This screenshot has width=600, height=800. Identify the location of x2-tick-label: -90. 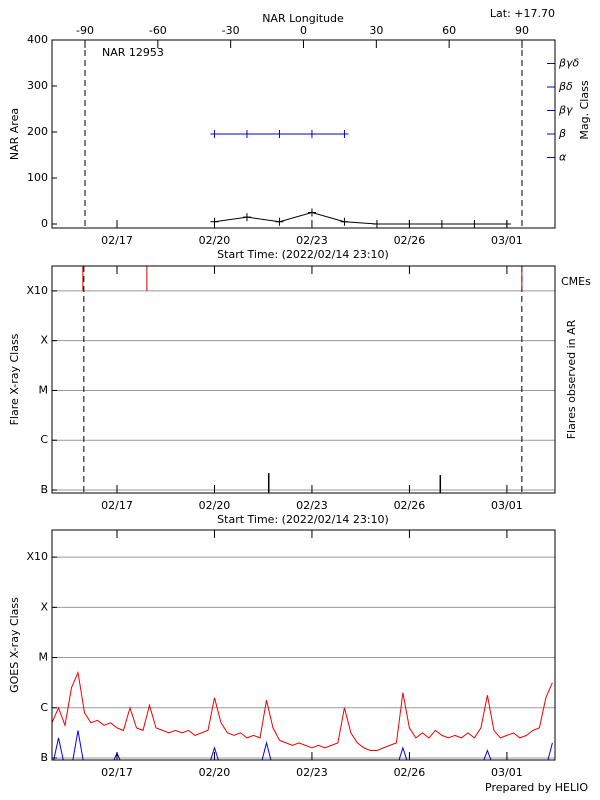
(85, 30).